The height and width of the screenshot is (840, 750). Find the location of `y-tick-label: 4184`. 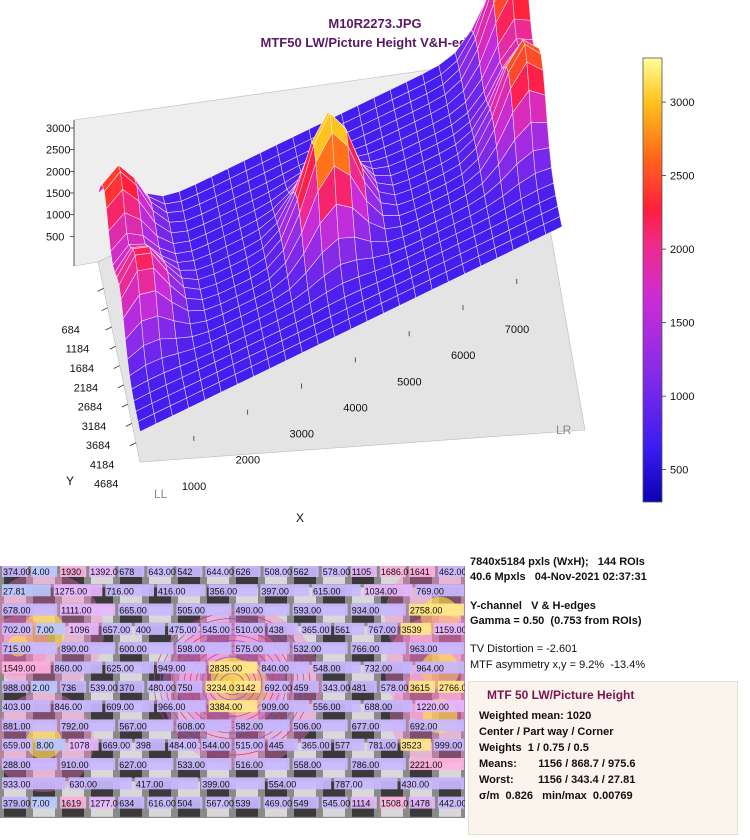

y-tick-label: 4184 is located at coordinates (102, 465).